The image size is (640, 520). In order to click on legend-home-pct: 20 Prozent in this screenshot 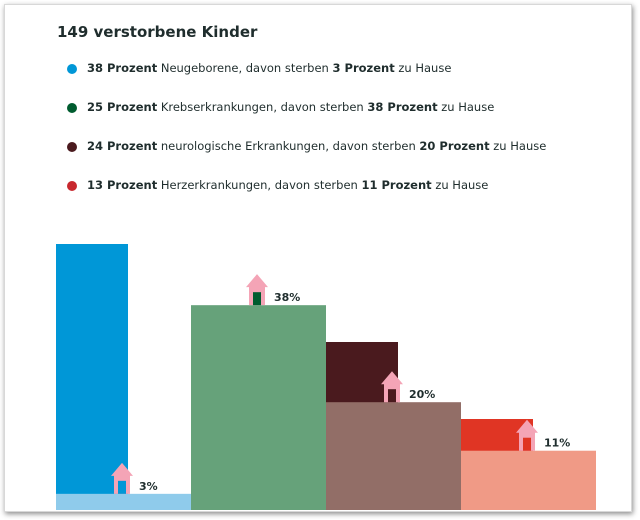, I will do `click(454, 146)`.